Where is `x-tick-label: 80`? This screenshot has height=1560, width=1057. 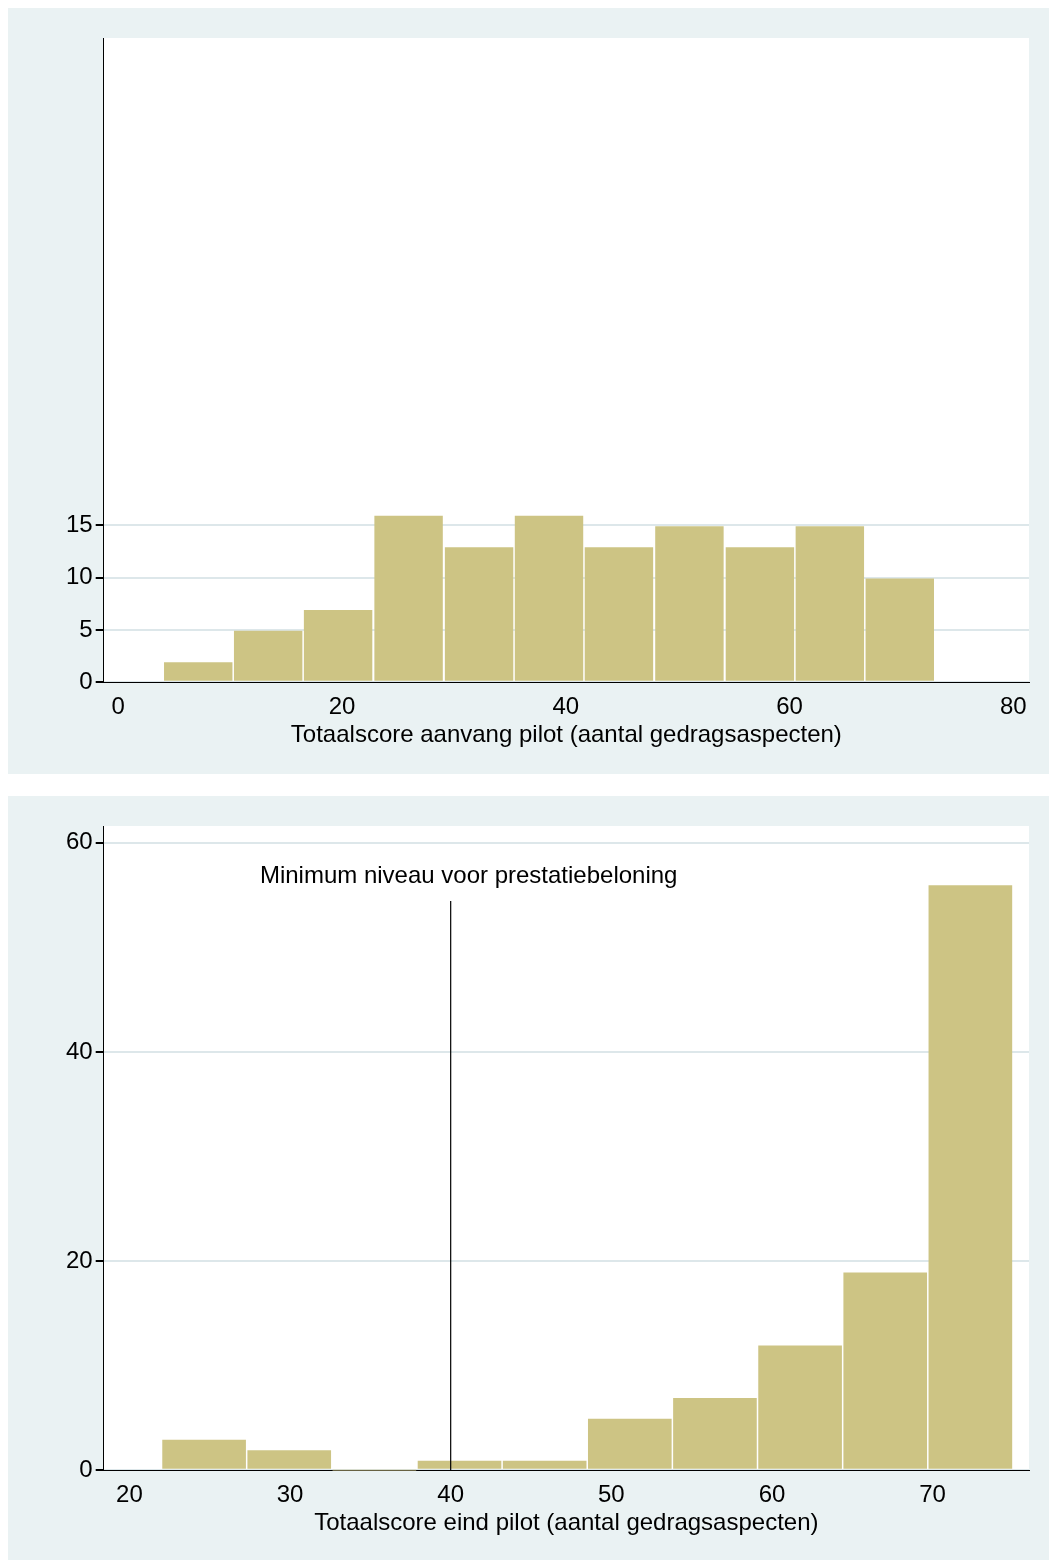 x-tick-label: 80 is located at coordinates (1013, 706).